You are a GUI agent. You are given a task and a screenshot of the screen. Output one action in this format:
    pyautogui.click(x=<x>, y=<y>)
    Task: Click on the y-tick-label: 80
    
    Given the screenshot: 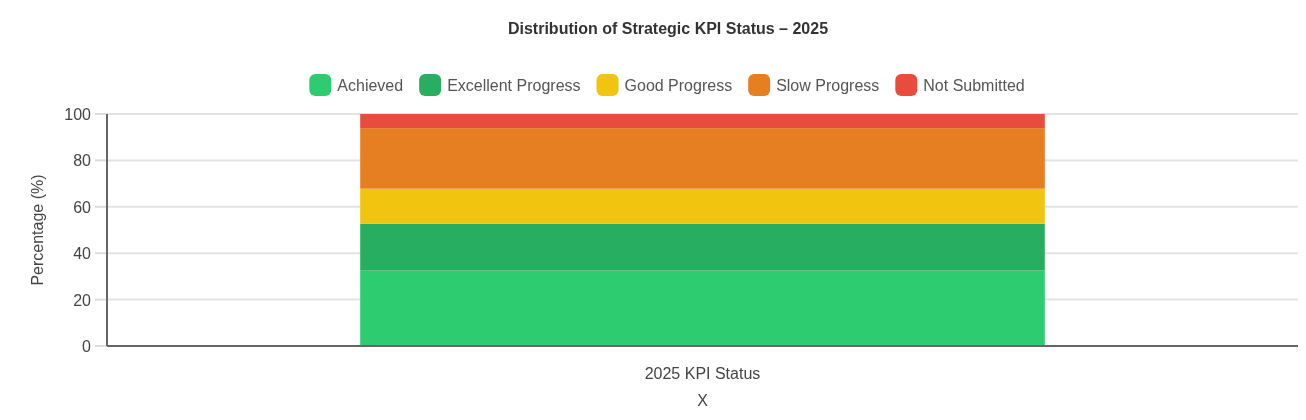 What is the action you would take?
    pyautogui.click(x=82, y=161)
    